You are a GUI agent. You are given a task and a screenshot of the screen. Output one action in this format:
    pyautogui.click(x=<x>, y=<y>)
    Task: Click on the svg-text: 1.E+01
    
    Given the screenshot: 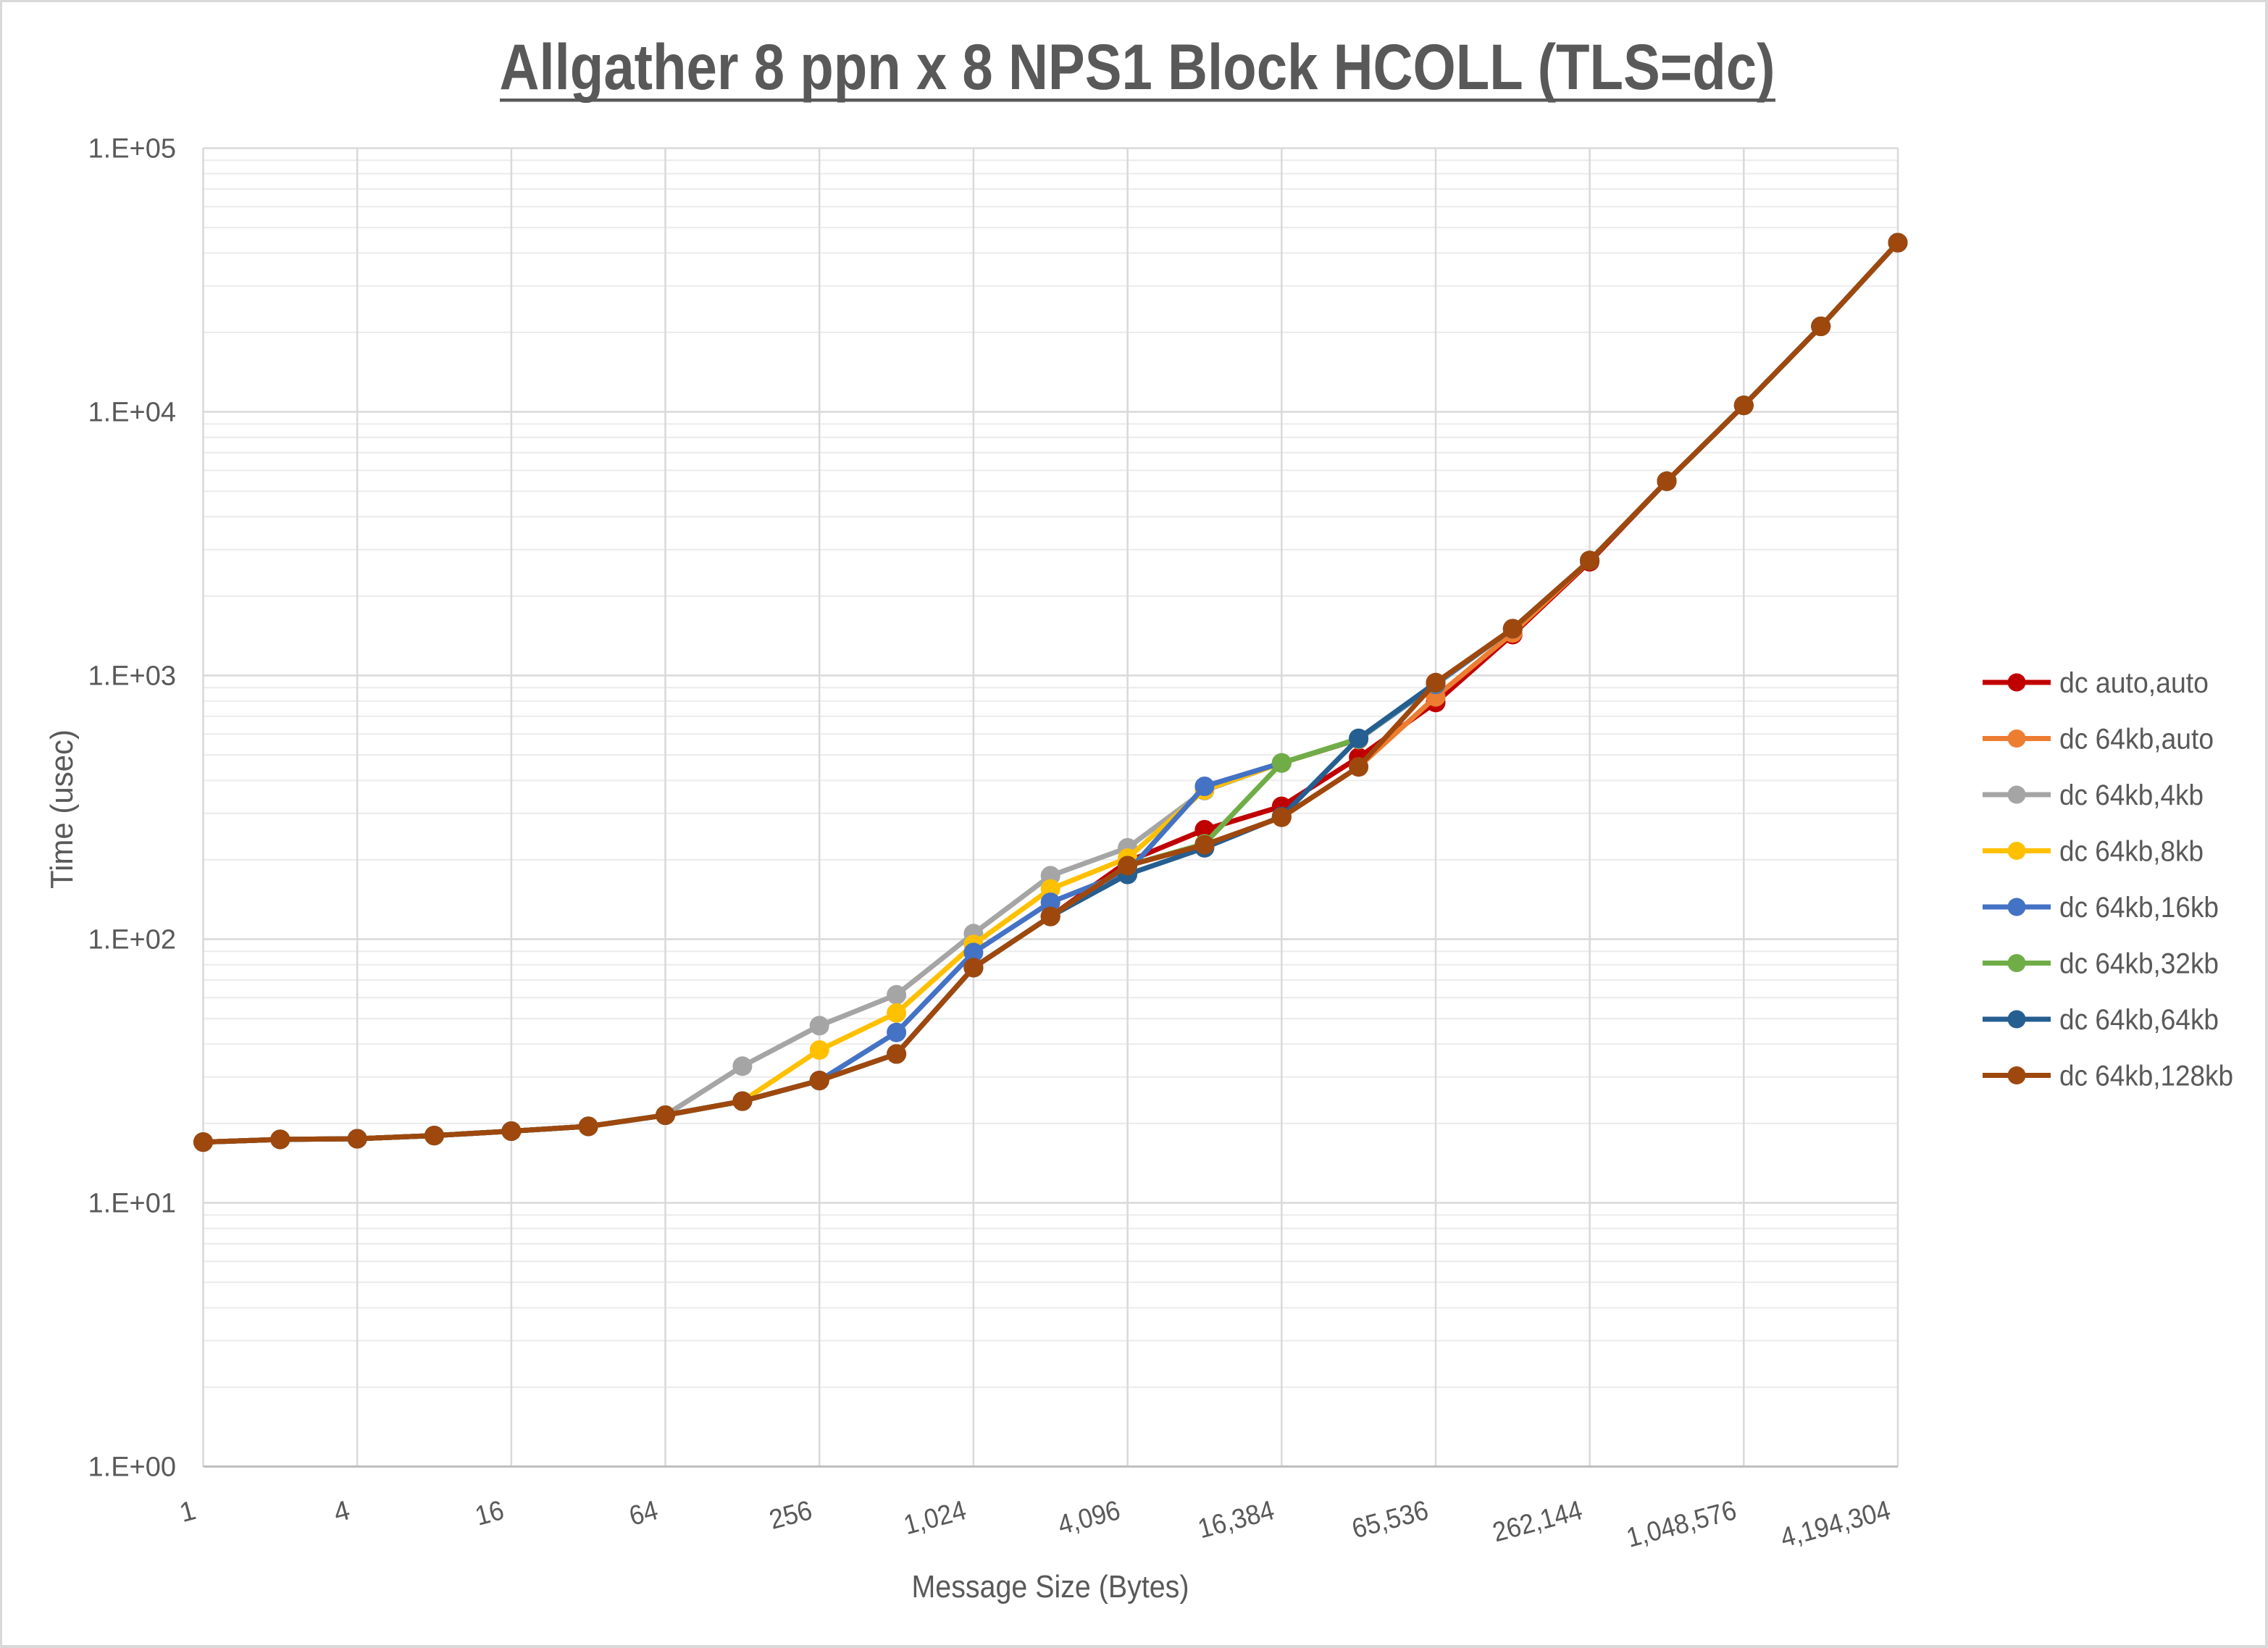 What is the action you would take?
    pyautogui.click(x=133, y=1204)
    